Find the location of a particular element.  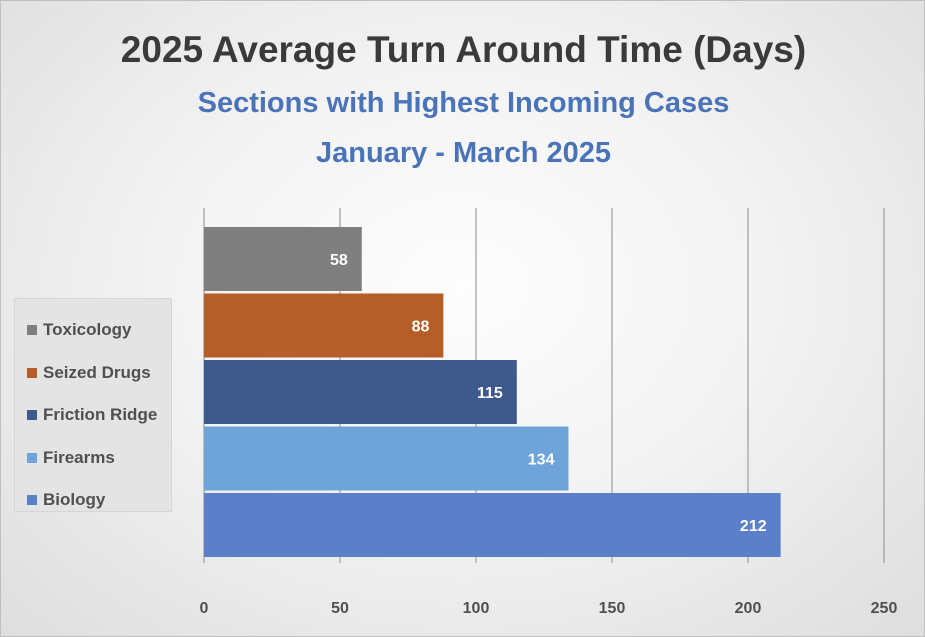

bar-friction-ridge is located at coordinates (360, 392).